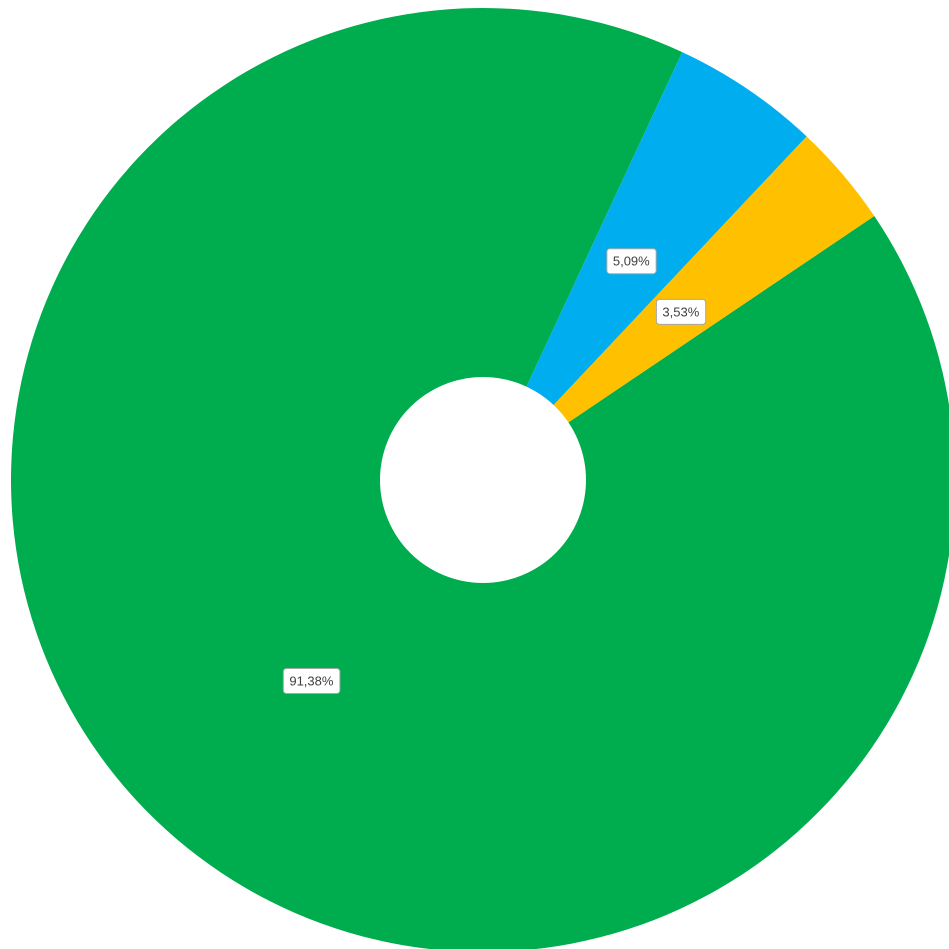  Describe the element at coordinates (483, 480) in the screenshot. I see `donut-hole` at that location.